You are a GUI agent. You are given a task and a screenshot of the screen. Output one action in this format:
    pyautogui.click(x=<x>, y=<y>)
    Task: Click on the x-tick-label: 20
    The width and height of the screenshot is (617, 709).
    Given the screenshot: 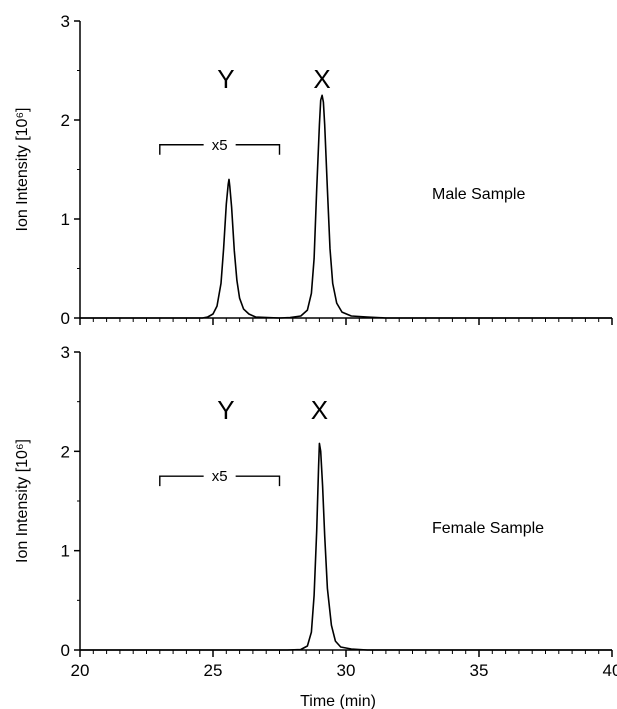 What is the action you would take?
    pyautogui.click(x=80, y=670)
    